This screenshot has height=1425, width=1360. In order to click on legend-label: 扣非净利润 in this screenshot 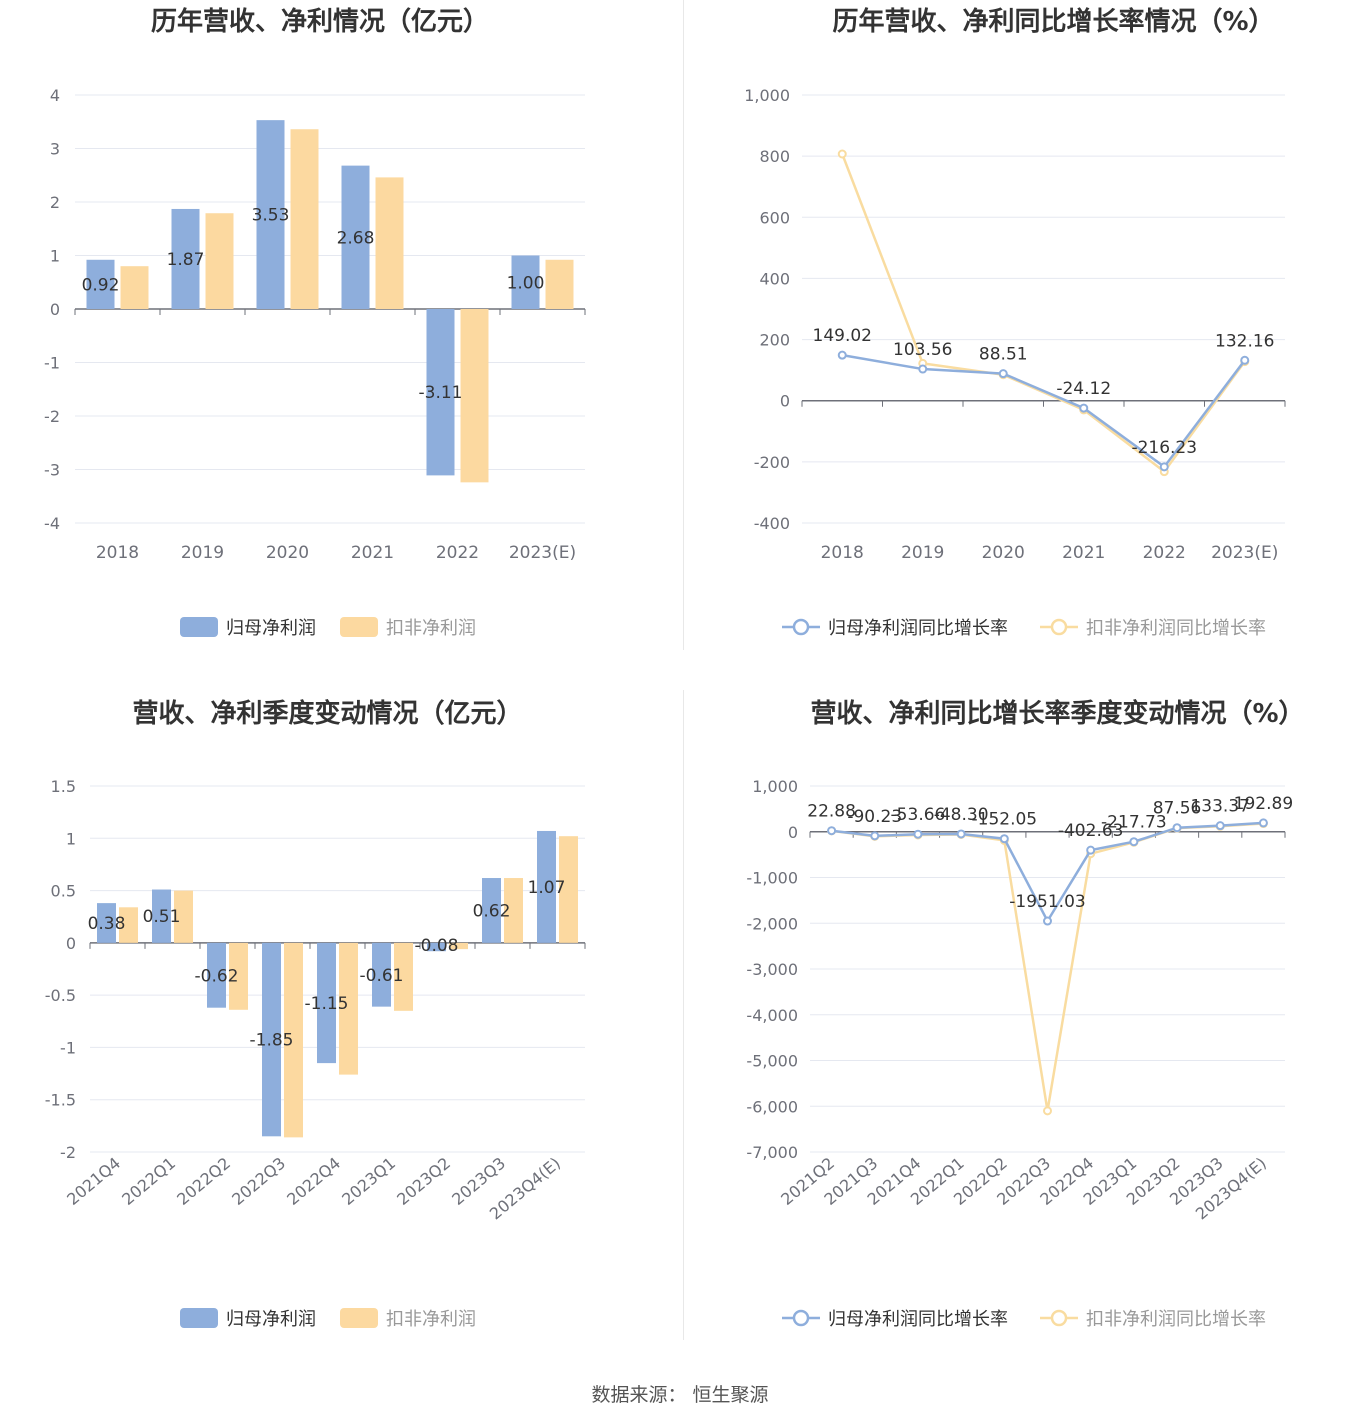, I will do `click(431, 1319)`.